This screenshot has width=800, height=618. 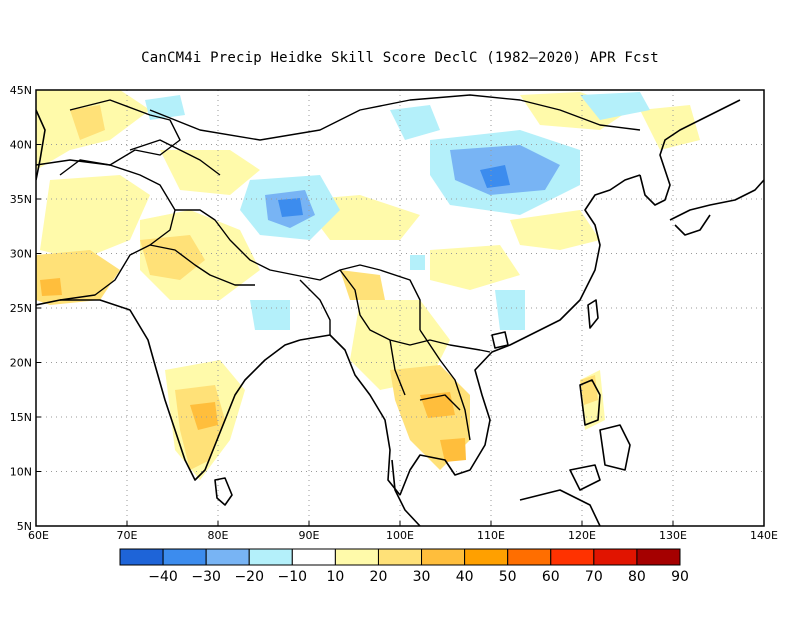 I want to click on lat-tick-label: 45N, so click(x=21, y=90).